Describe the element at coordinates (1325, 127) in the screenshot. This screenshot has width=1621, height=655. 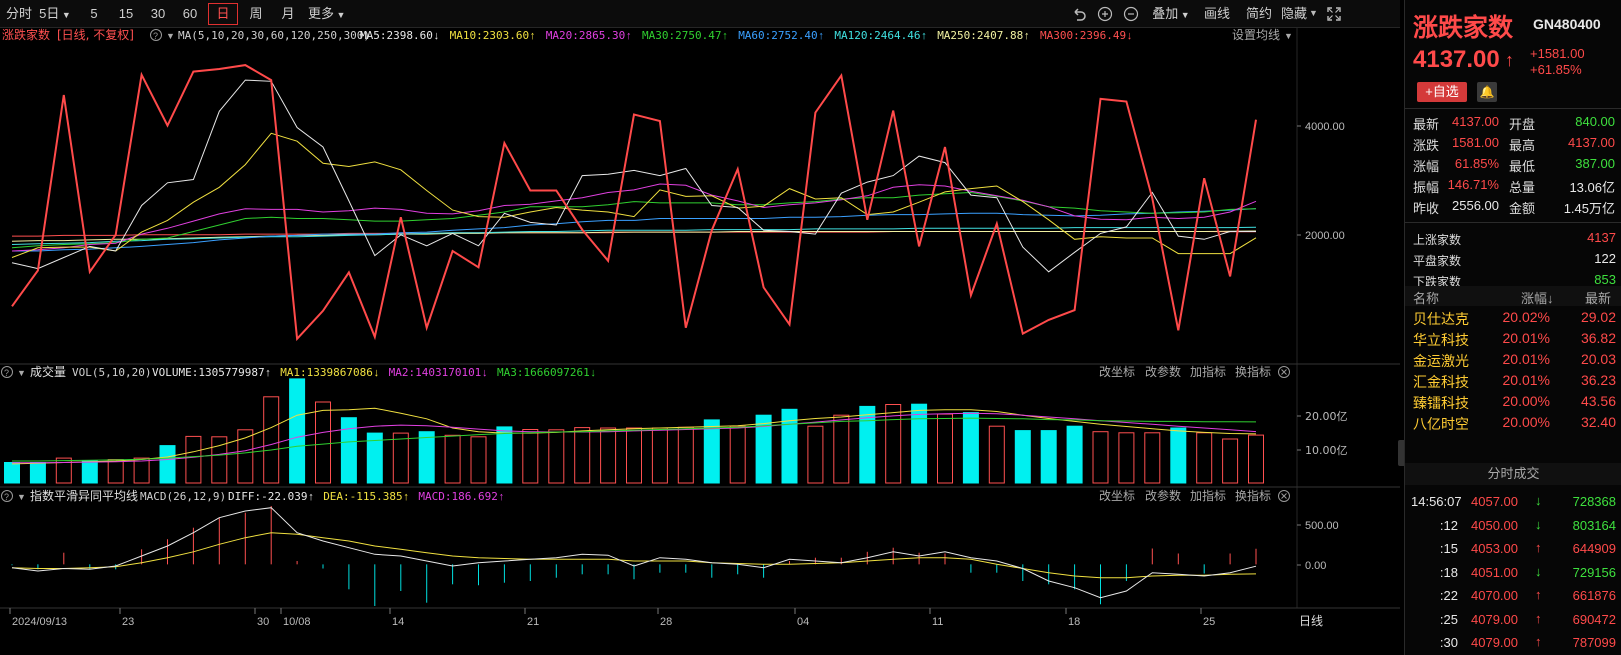
I see `main-y-tick-label: 4000.00` at that location.